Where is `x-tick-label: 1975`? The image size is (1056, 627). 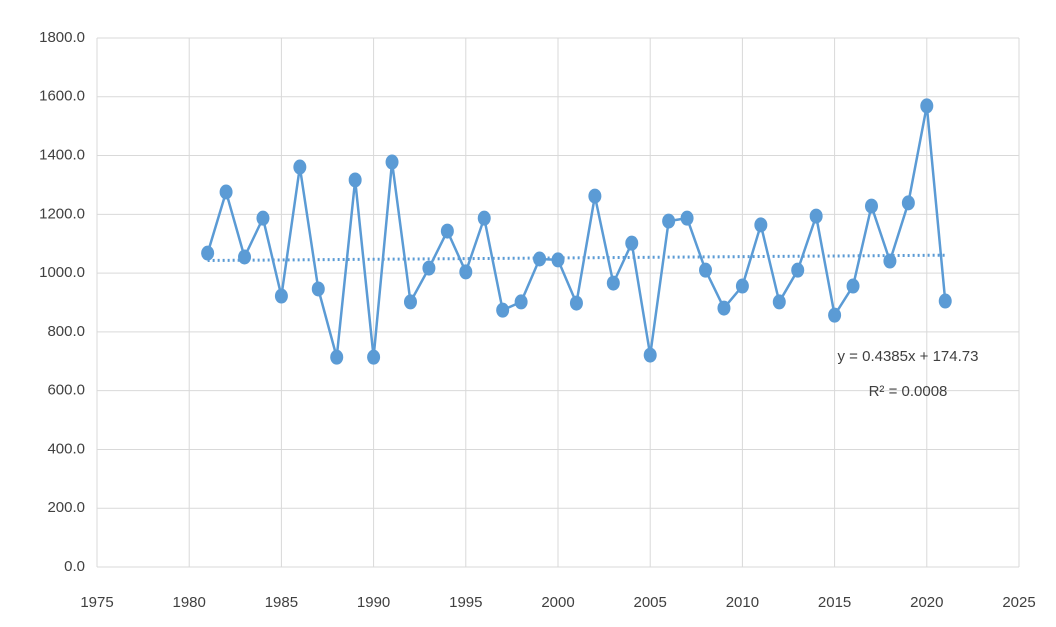 x-tick-label: 1975 is located at coordinates (96, 602).